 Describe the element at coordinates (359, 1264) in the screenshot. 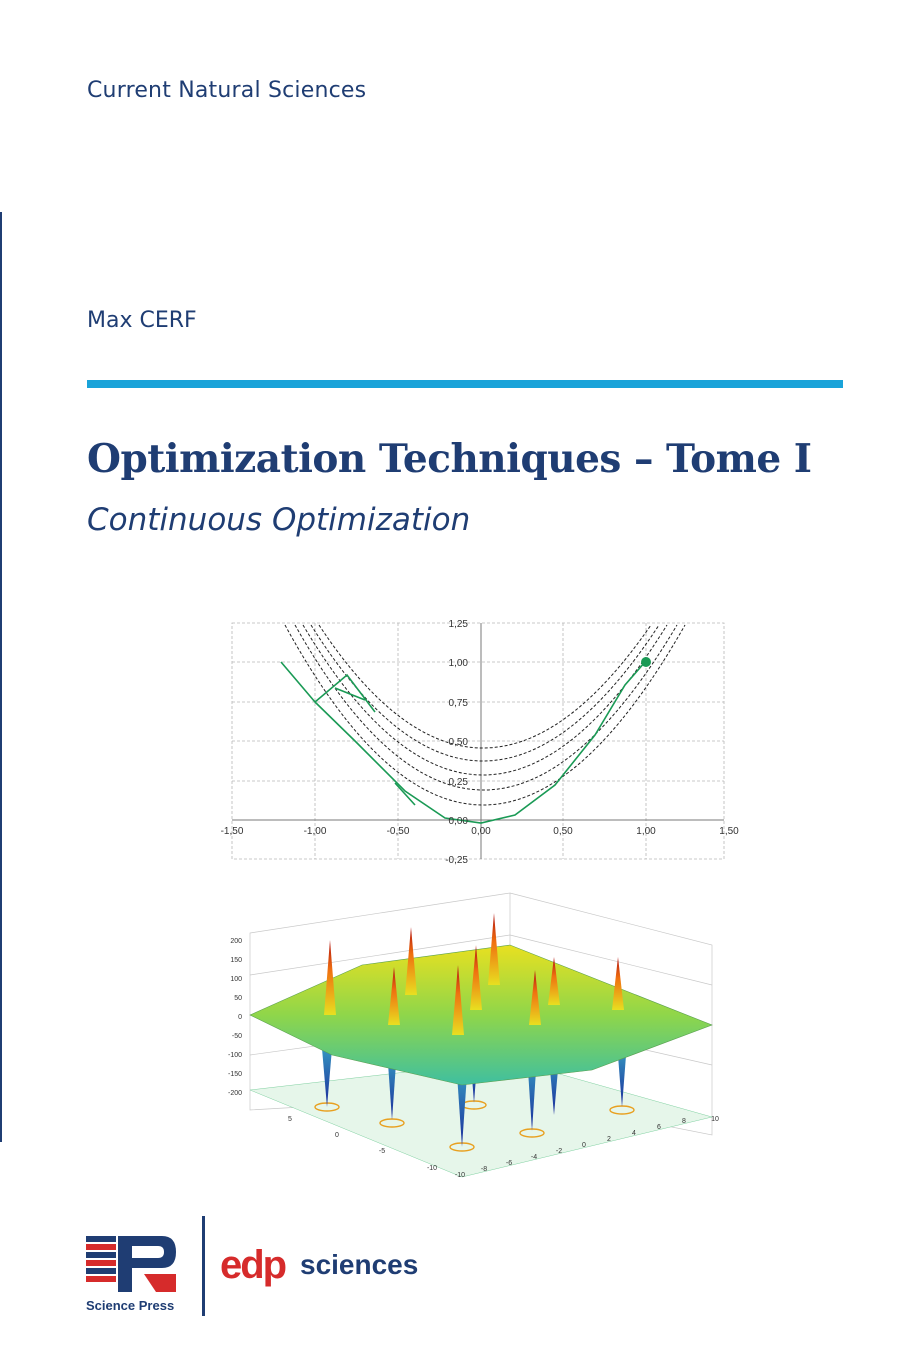

I see `edp-logo-suffix: sciences` at that location.